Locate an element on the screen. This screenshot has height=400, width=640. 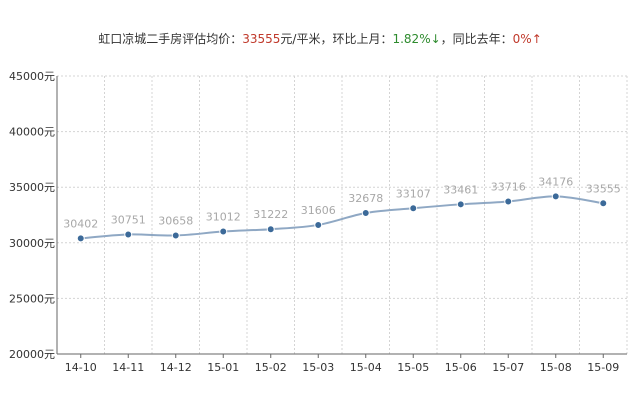
data-label: 31606 is located at coordinates (318, 210).